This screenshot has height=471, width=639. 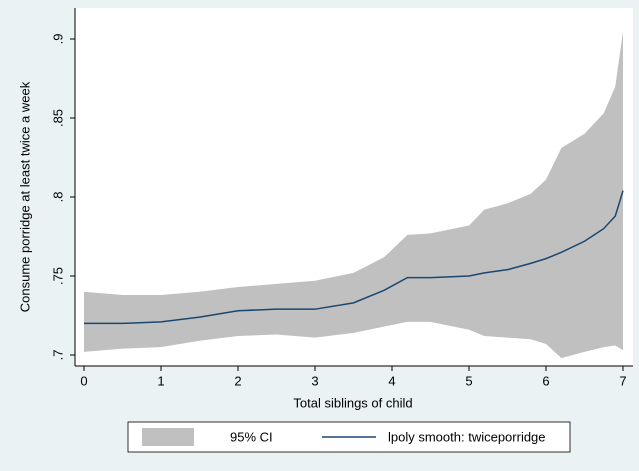 What do you see at coordinates (545, 380) in the screenshot?
I see `x-tick-label: 6` at bounding box center [545, 380].